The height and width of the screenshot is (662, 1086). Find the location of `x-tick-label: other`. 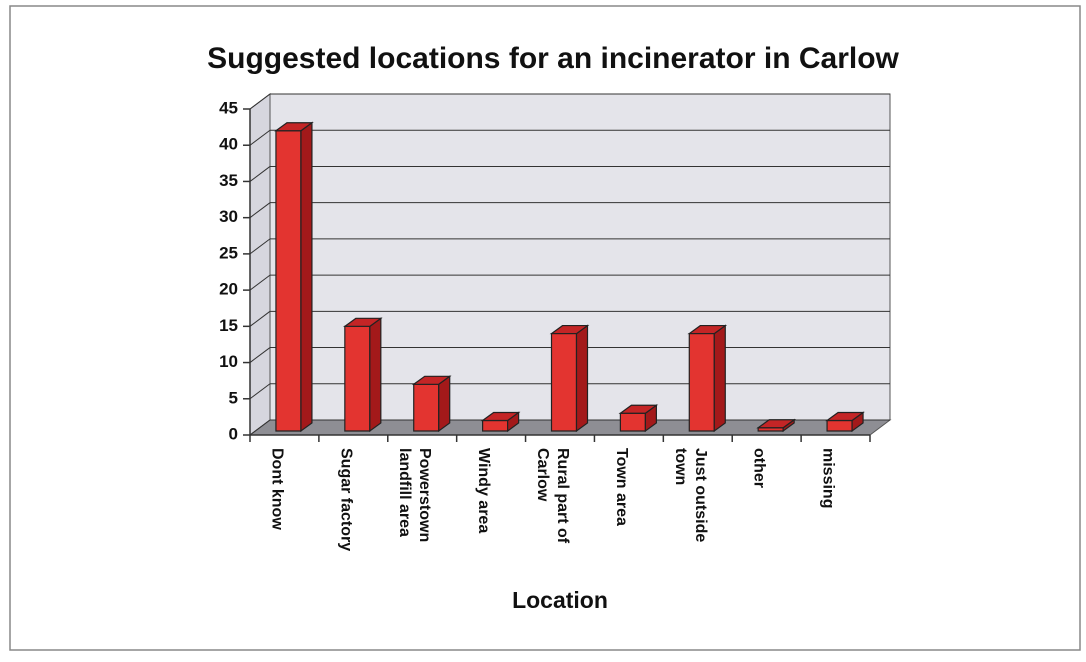

x-tick-label: other is located at coordinates (758, 468).